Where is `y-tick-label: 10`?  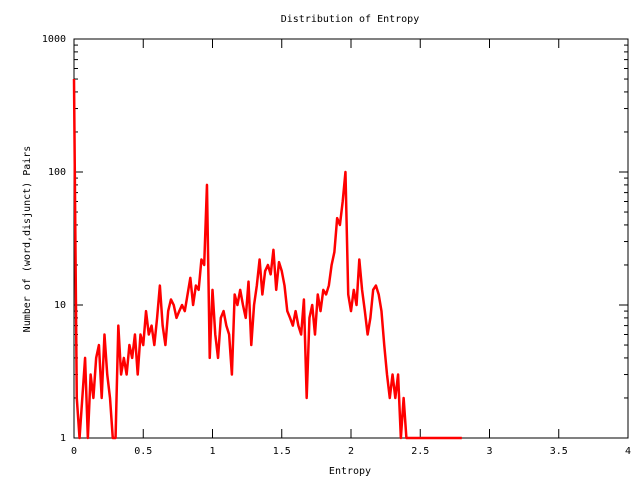
y-tick-label: 10 is located at coordinates (60, 305).